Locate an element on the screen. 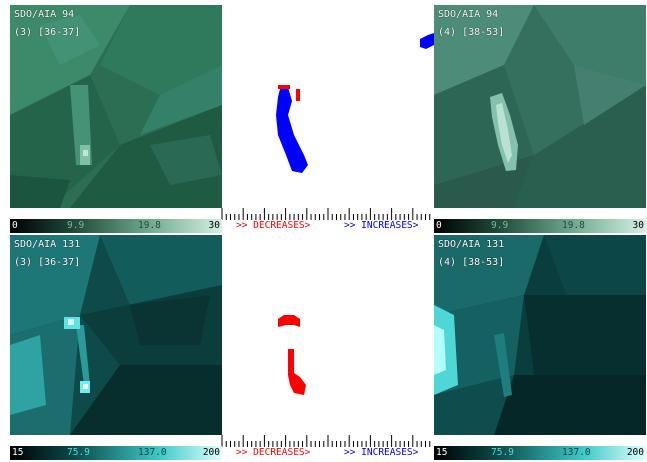 This screenshot has width=647, height=462. aia131-frame3-image: SDO/AIA 131 (3) [36-37] is located at coordinates (116, 335).